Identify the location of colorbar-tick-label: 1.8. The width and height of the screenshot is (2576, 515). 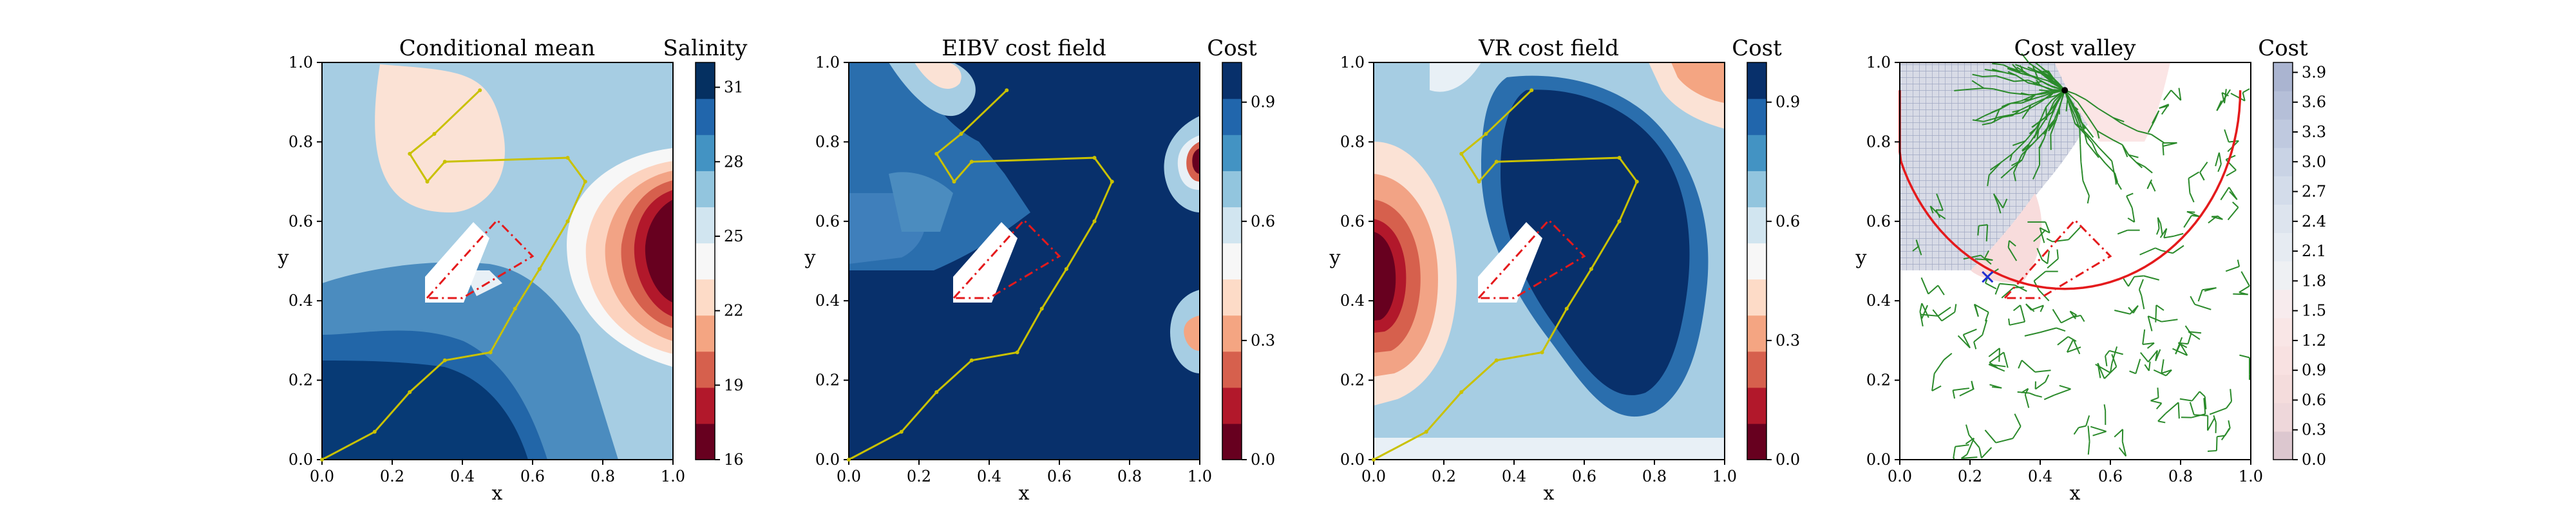
(2314, 281).